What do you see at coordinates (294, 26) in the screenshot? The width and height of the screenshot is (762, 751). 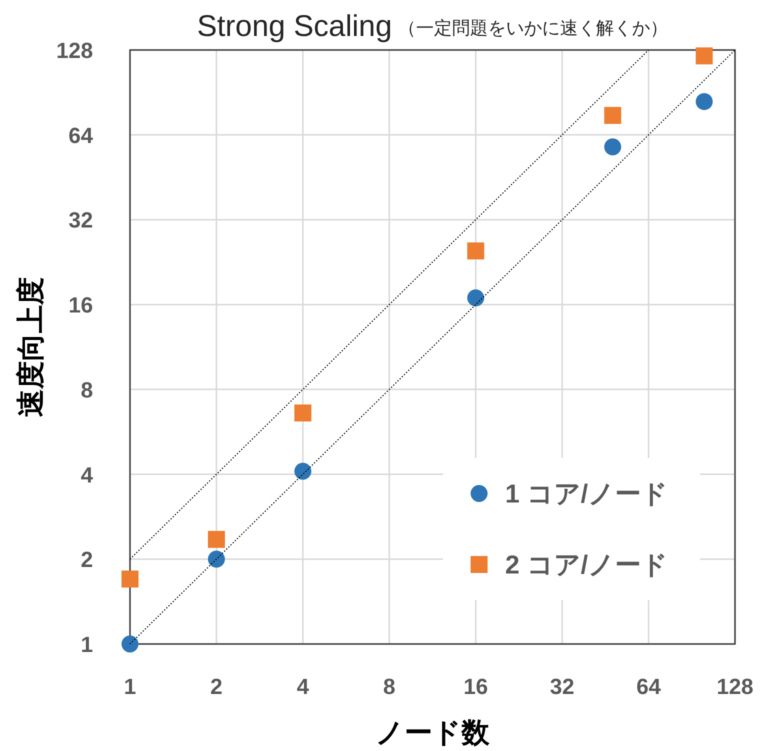 I see `chart-title: Strong Scaling` at bounding box center [294, 26].